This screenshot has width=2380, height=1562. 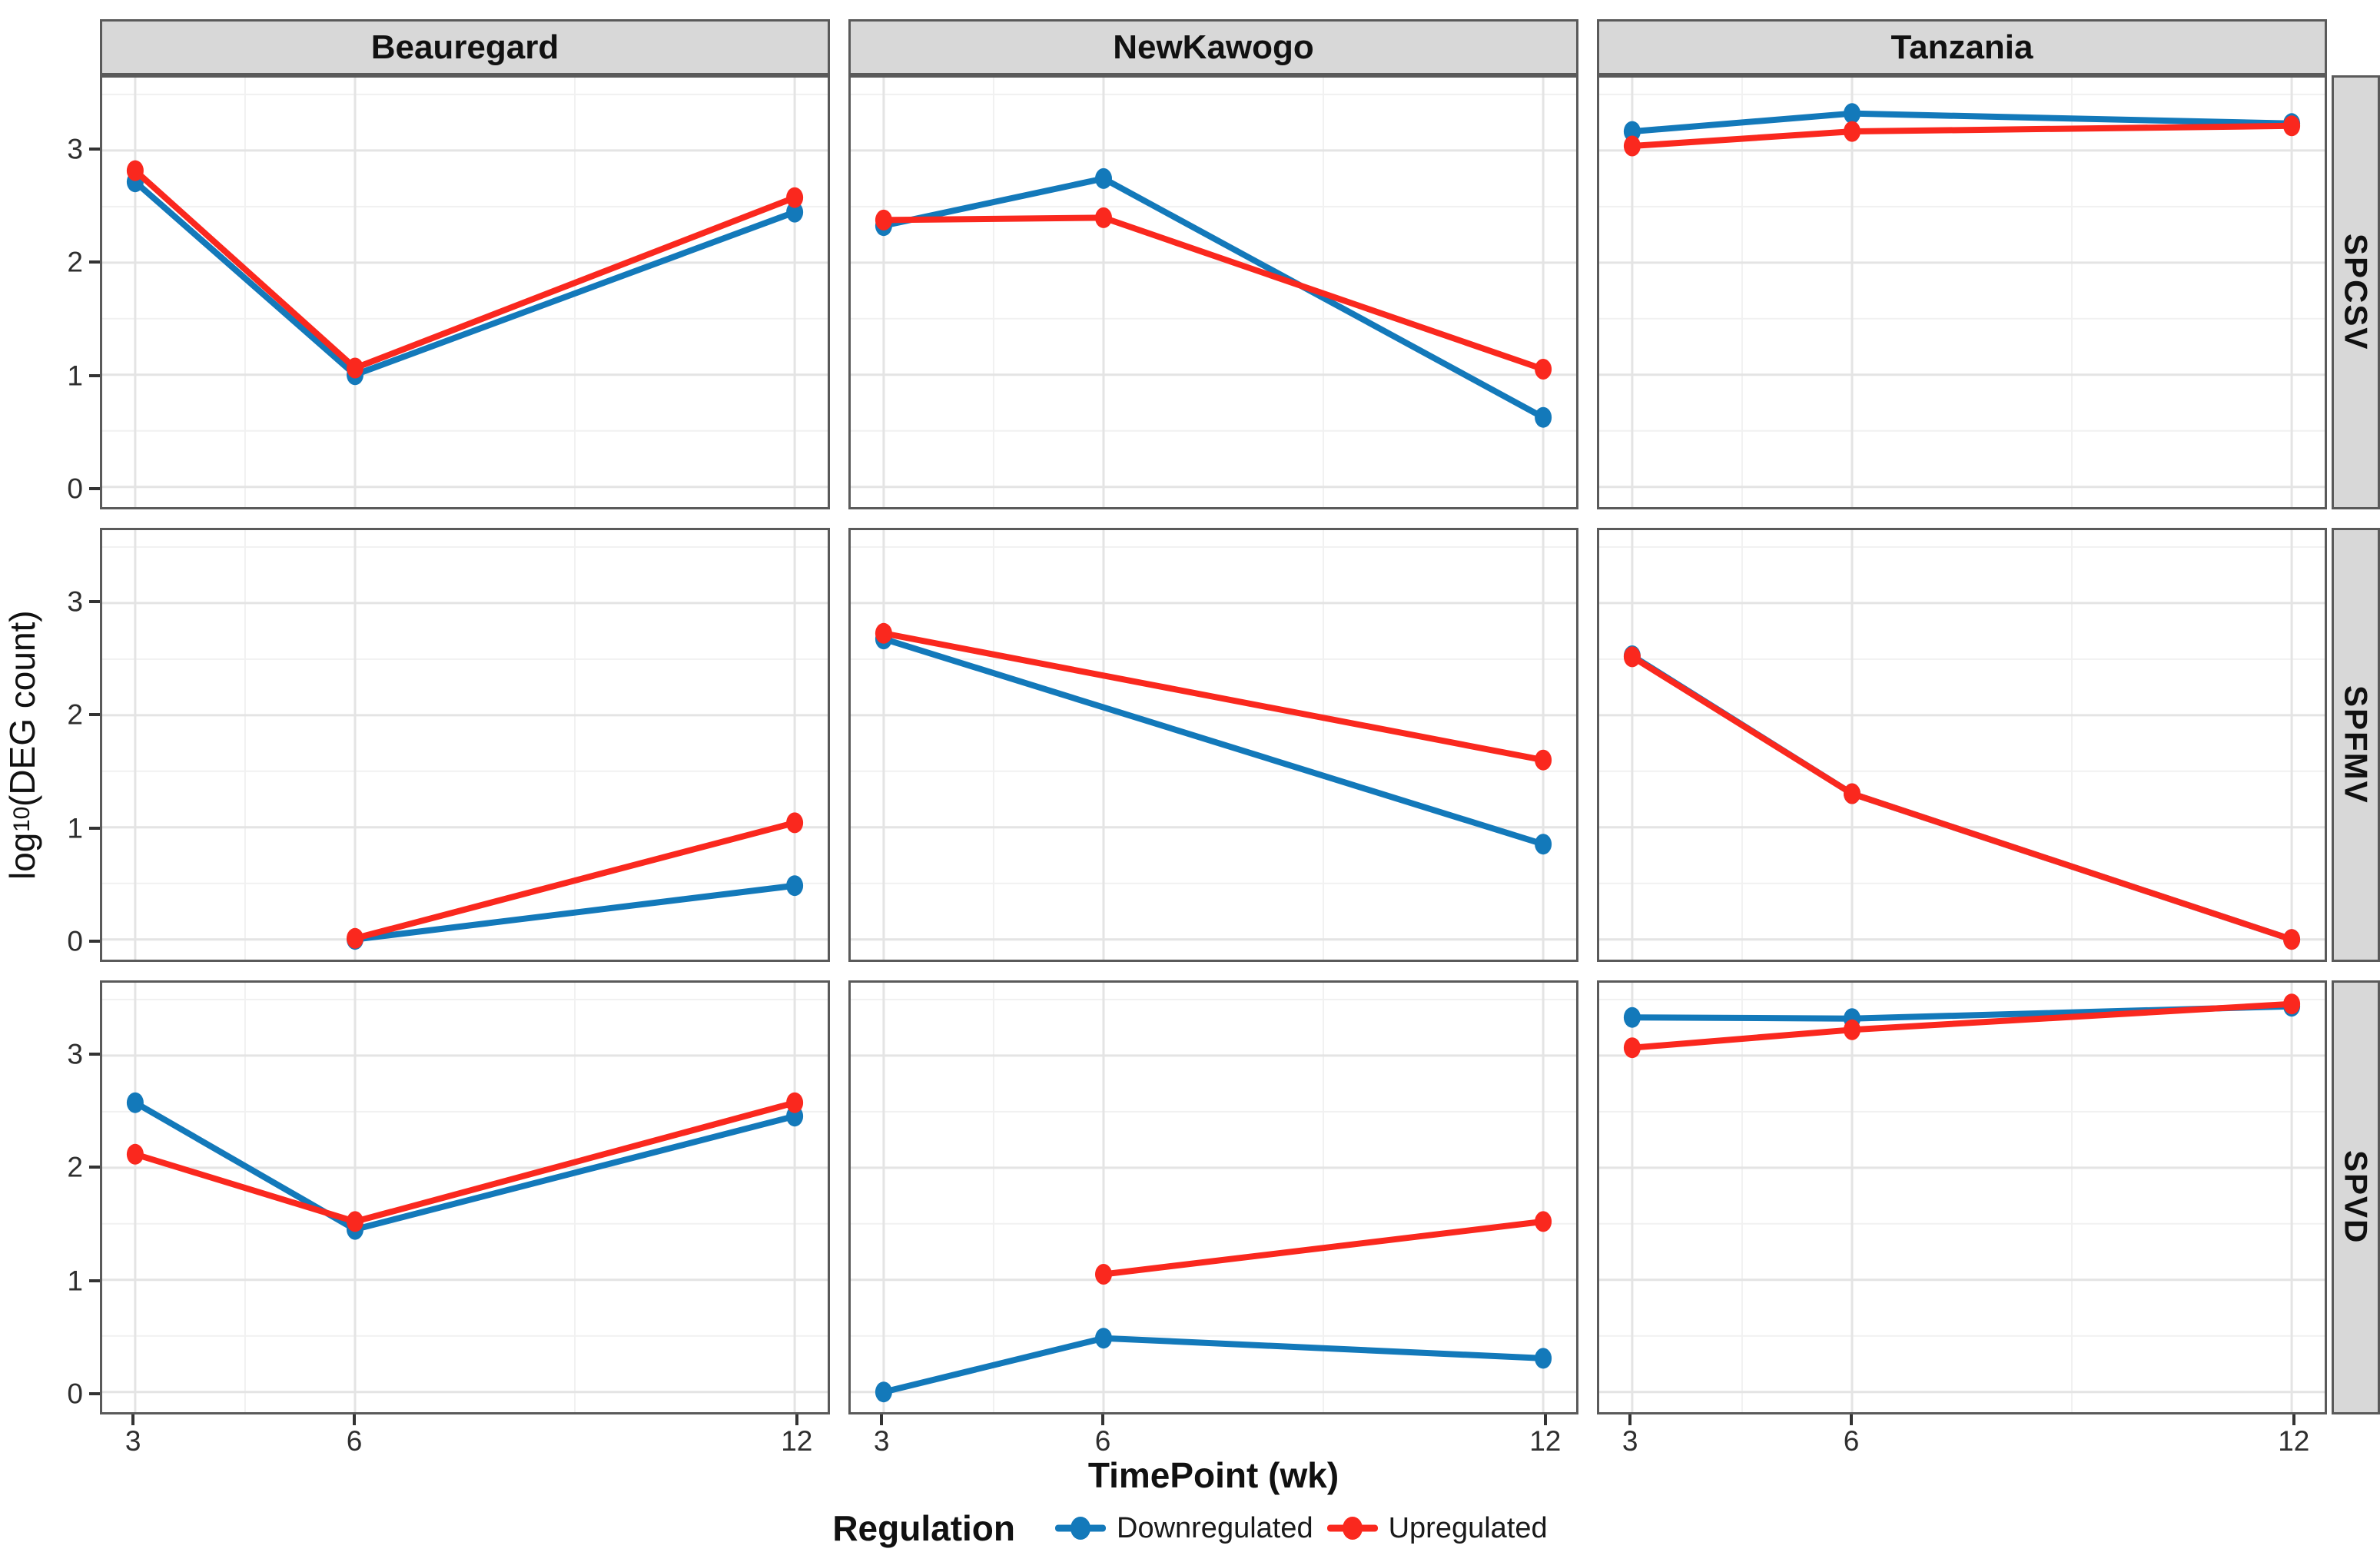 I want to click on y-tick-label: 1, so click(x=75, y=1281).